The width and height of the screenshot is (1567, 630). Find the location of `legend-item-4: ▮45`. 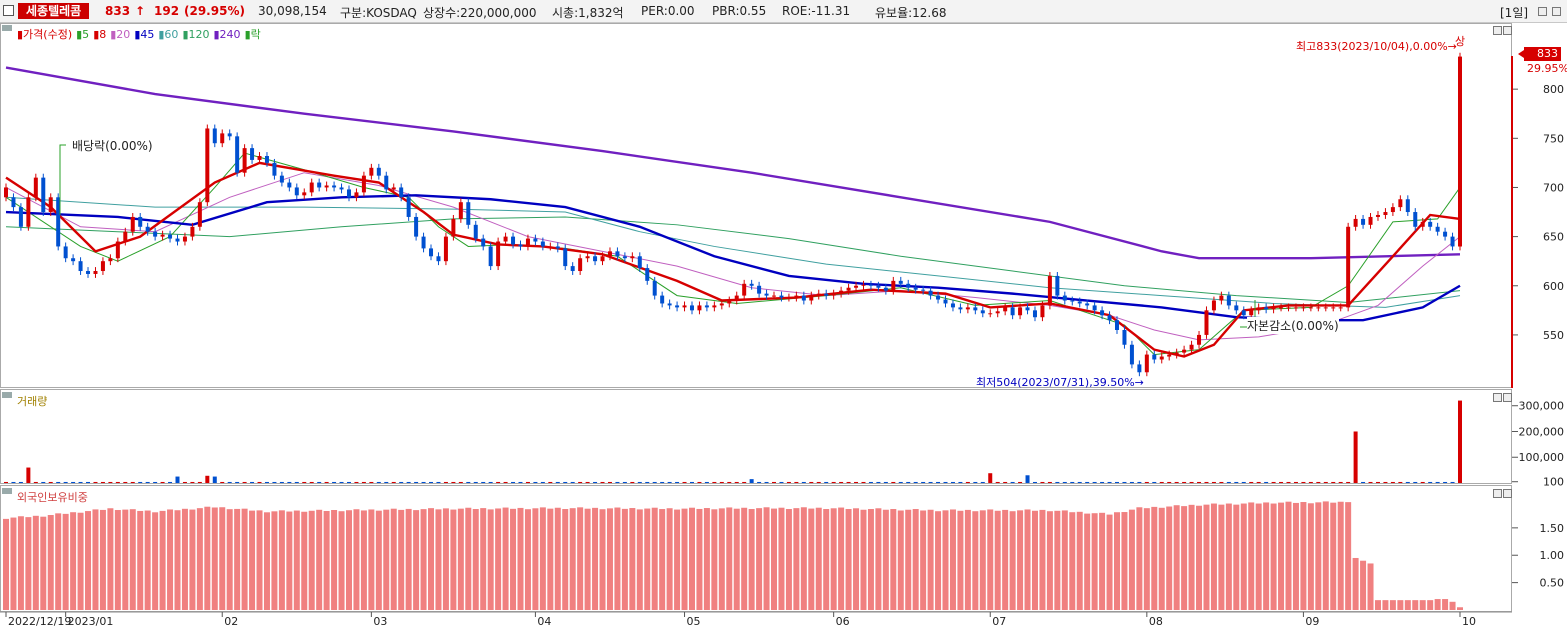

legend-item-4: ▮45 is located at coordinates (144, 34).